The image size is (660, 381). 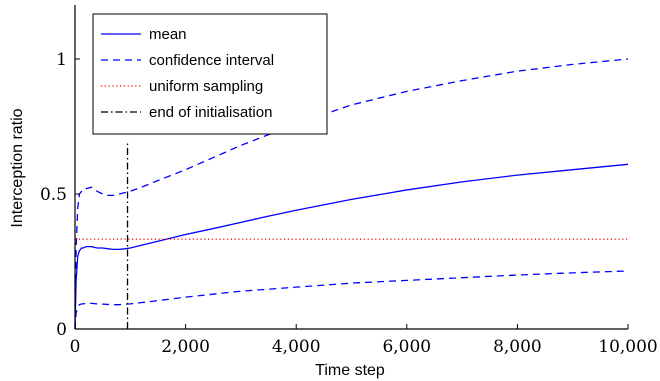 I want to click on series-line-confidence-interval-lower, so click(x=351, y=300).